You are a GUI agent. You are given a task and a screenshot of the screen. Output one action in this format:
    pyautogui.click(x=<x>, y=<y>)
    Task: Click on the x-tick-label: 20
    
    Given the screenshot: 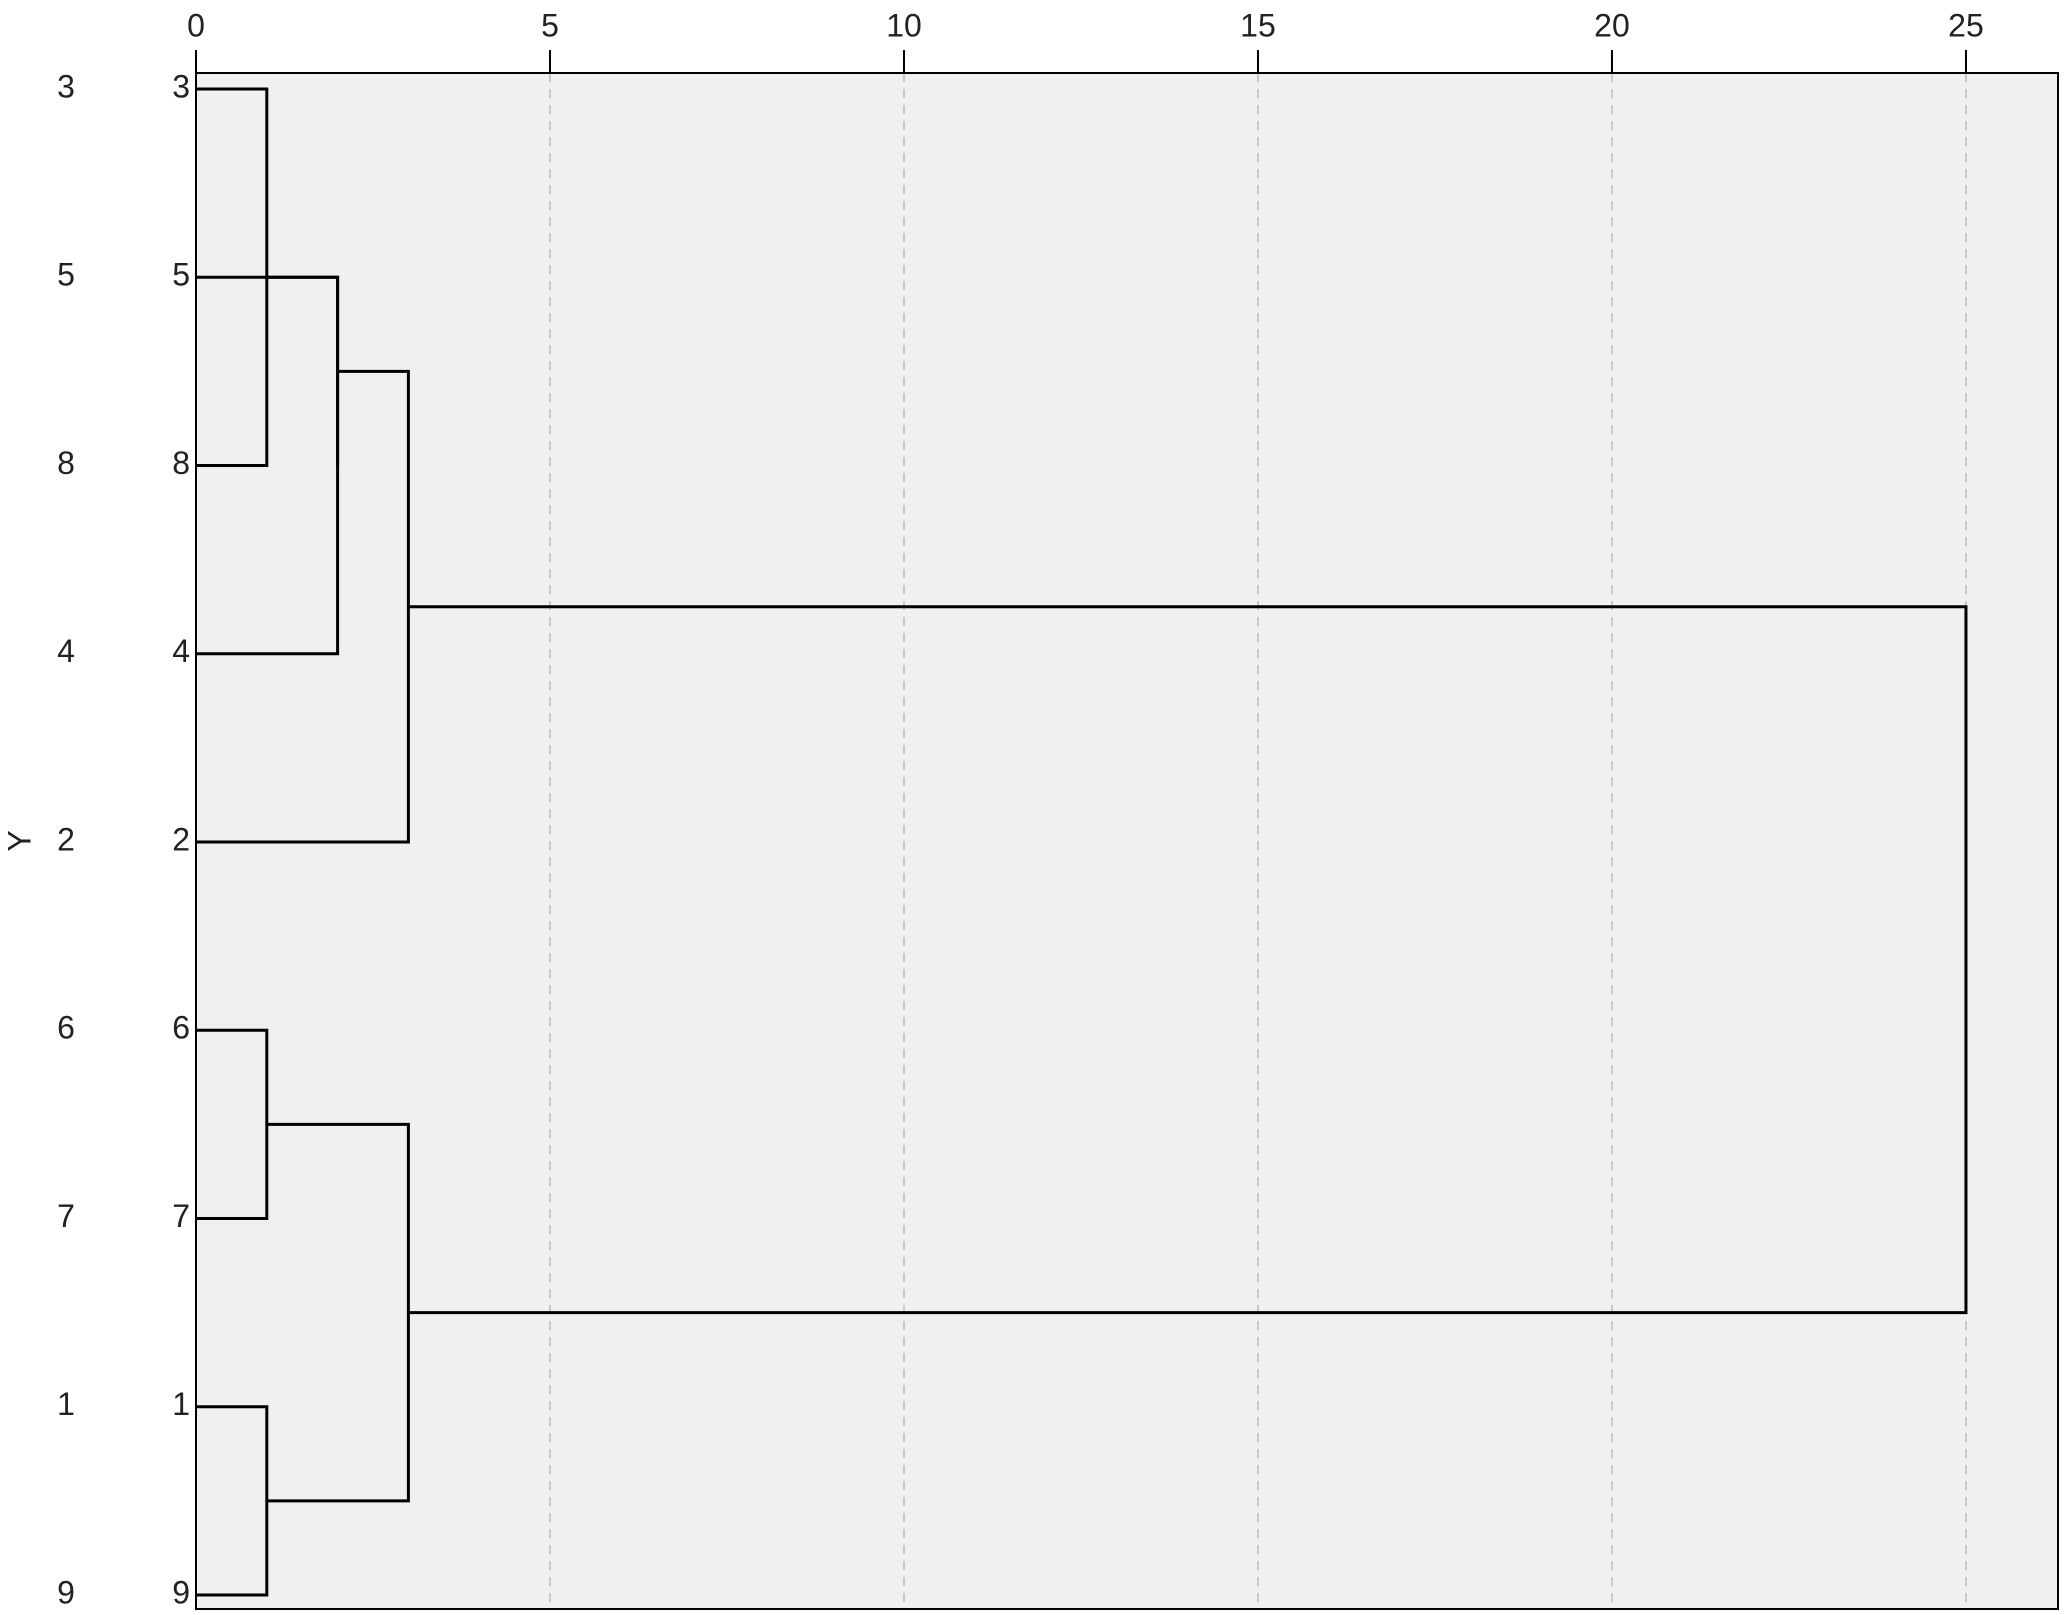 What is the action you would take?
    pyautogui.click(x=1612, y=25)
    